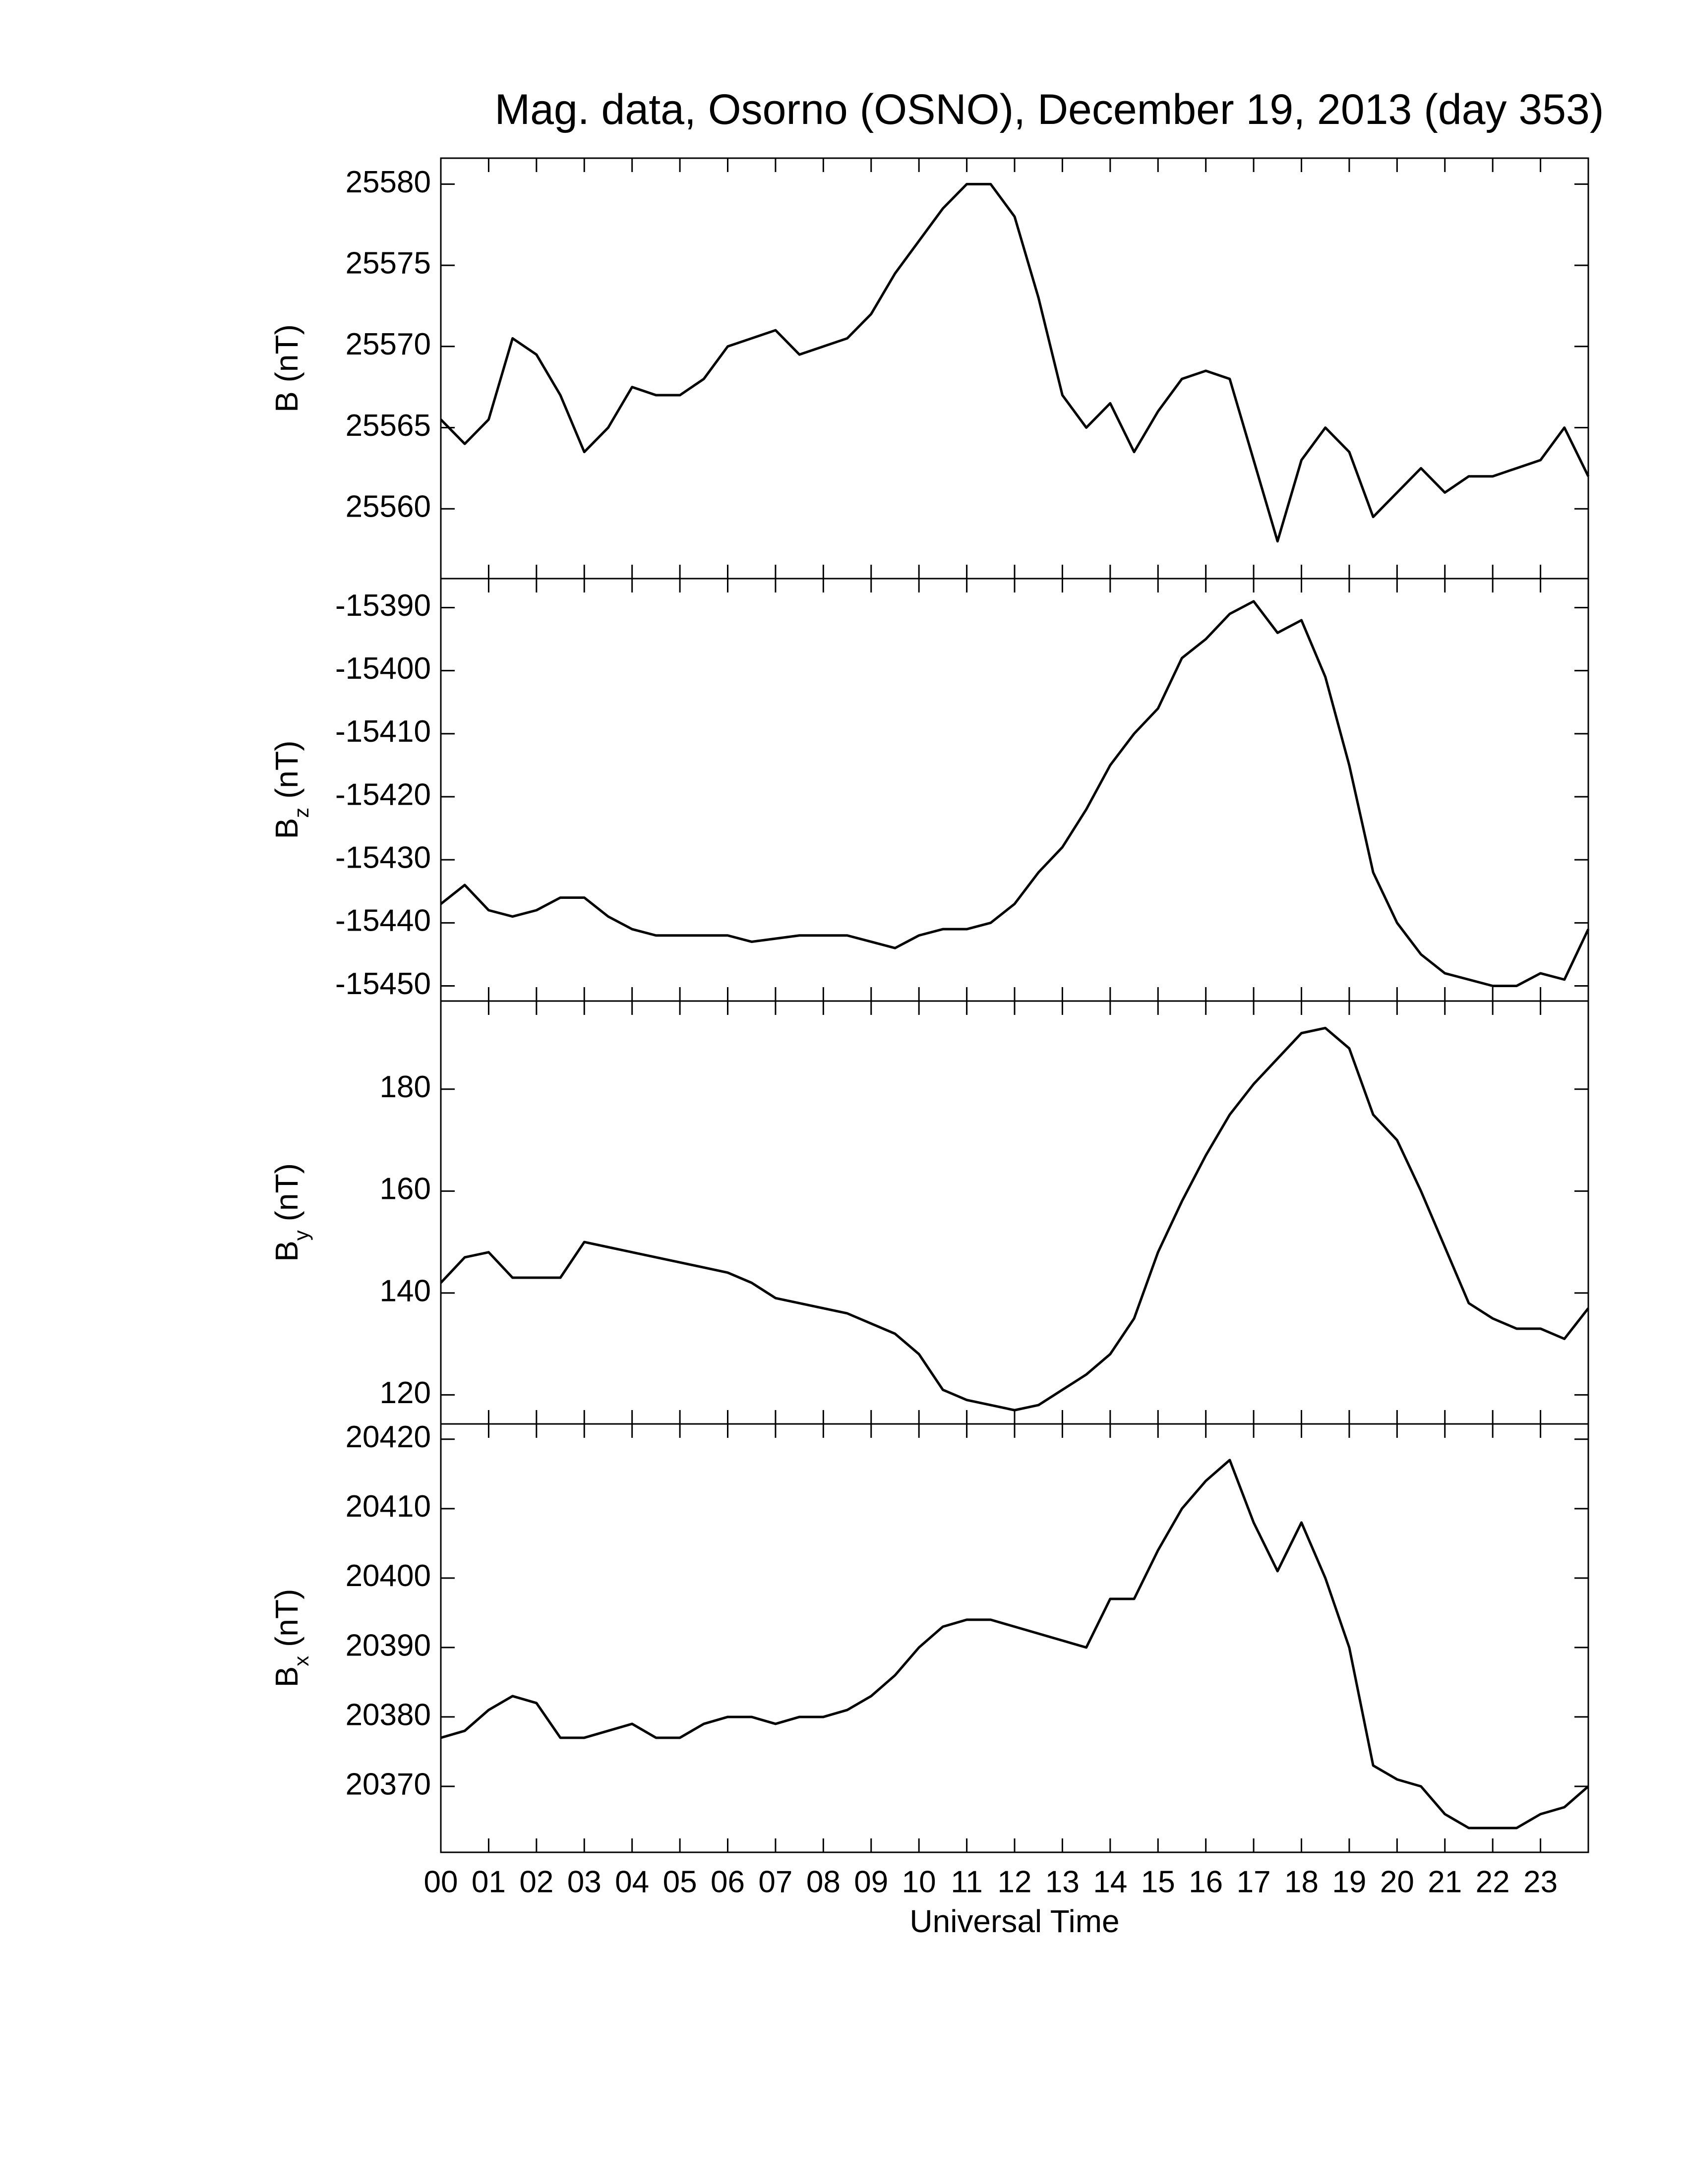 This screenshot has height=2184, width=1686. What do you see at coordinates (389, 1645) in the screenshot?
I see `y-tick-label: 20390` at bounding box center [389, 1645].